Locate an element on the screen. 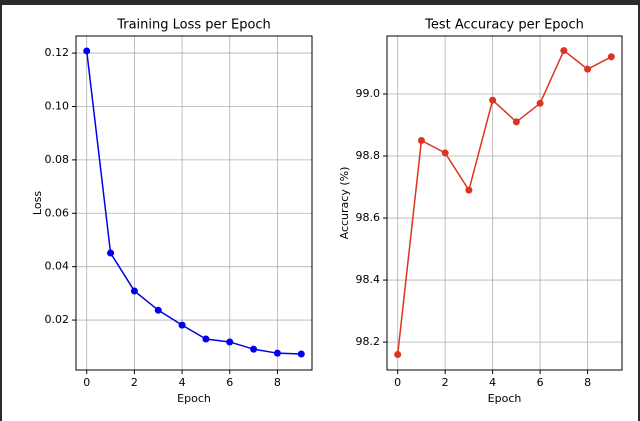 This screenshot has width=640, height=421. y-tick-label: 0.08 is located at coordinates (57, 159).